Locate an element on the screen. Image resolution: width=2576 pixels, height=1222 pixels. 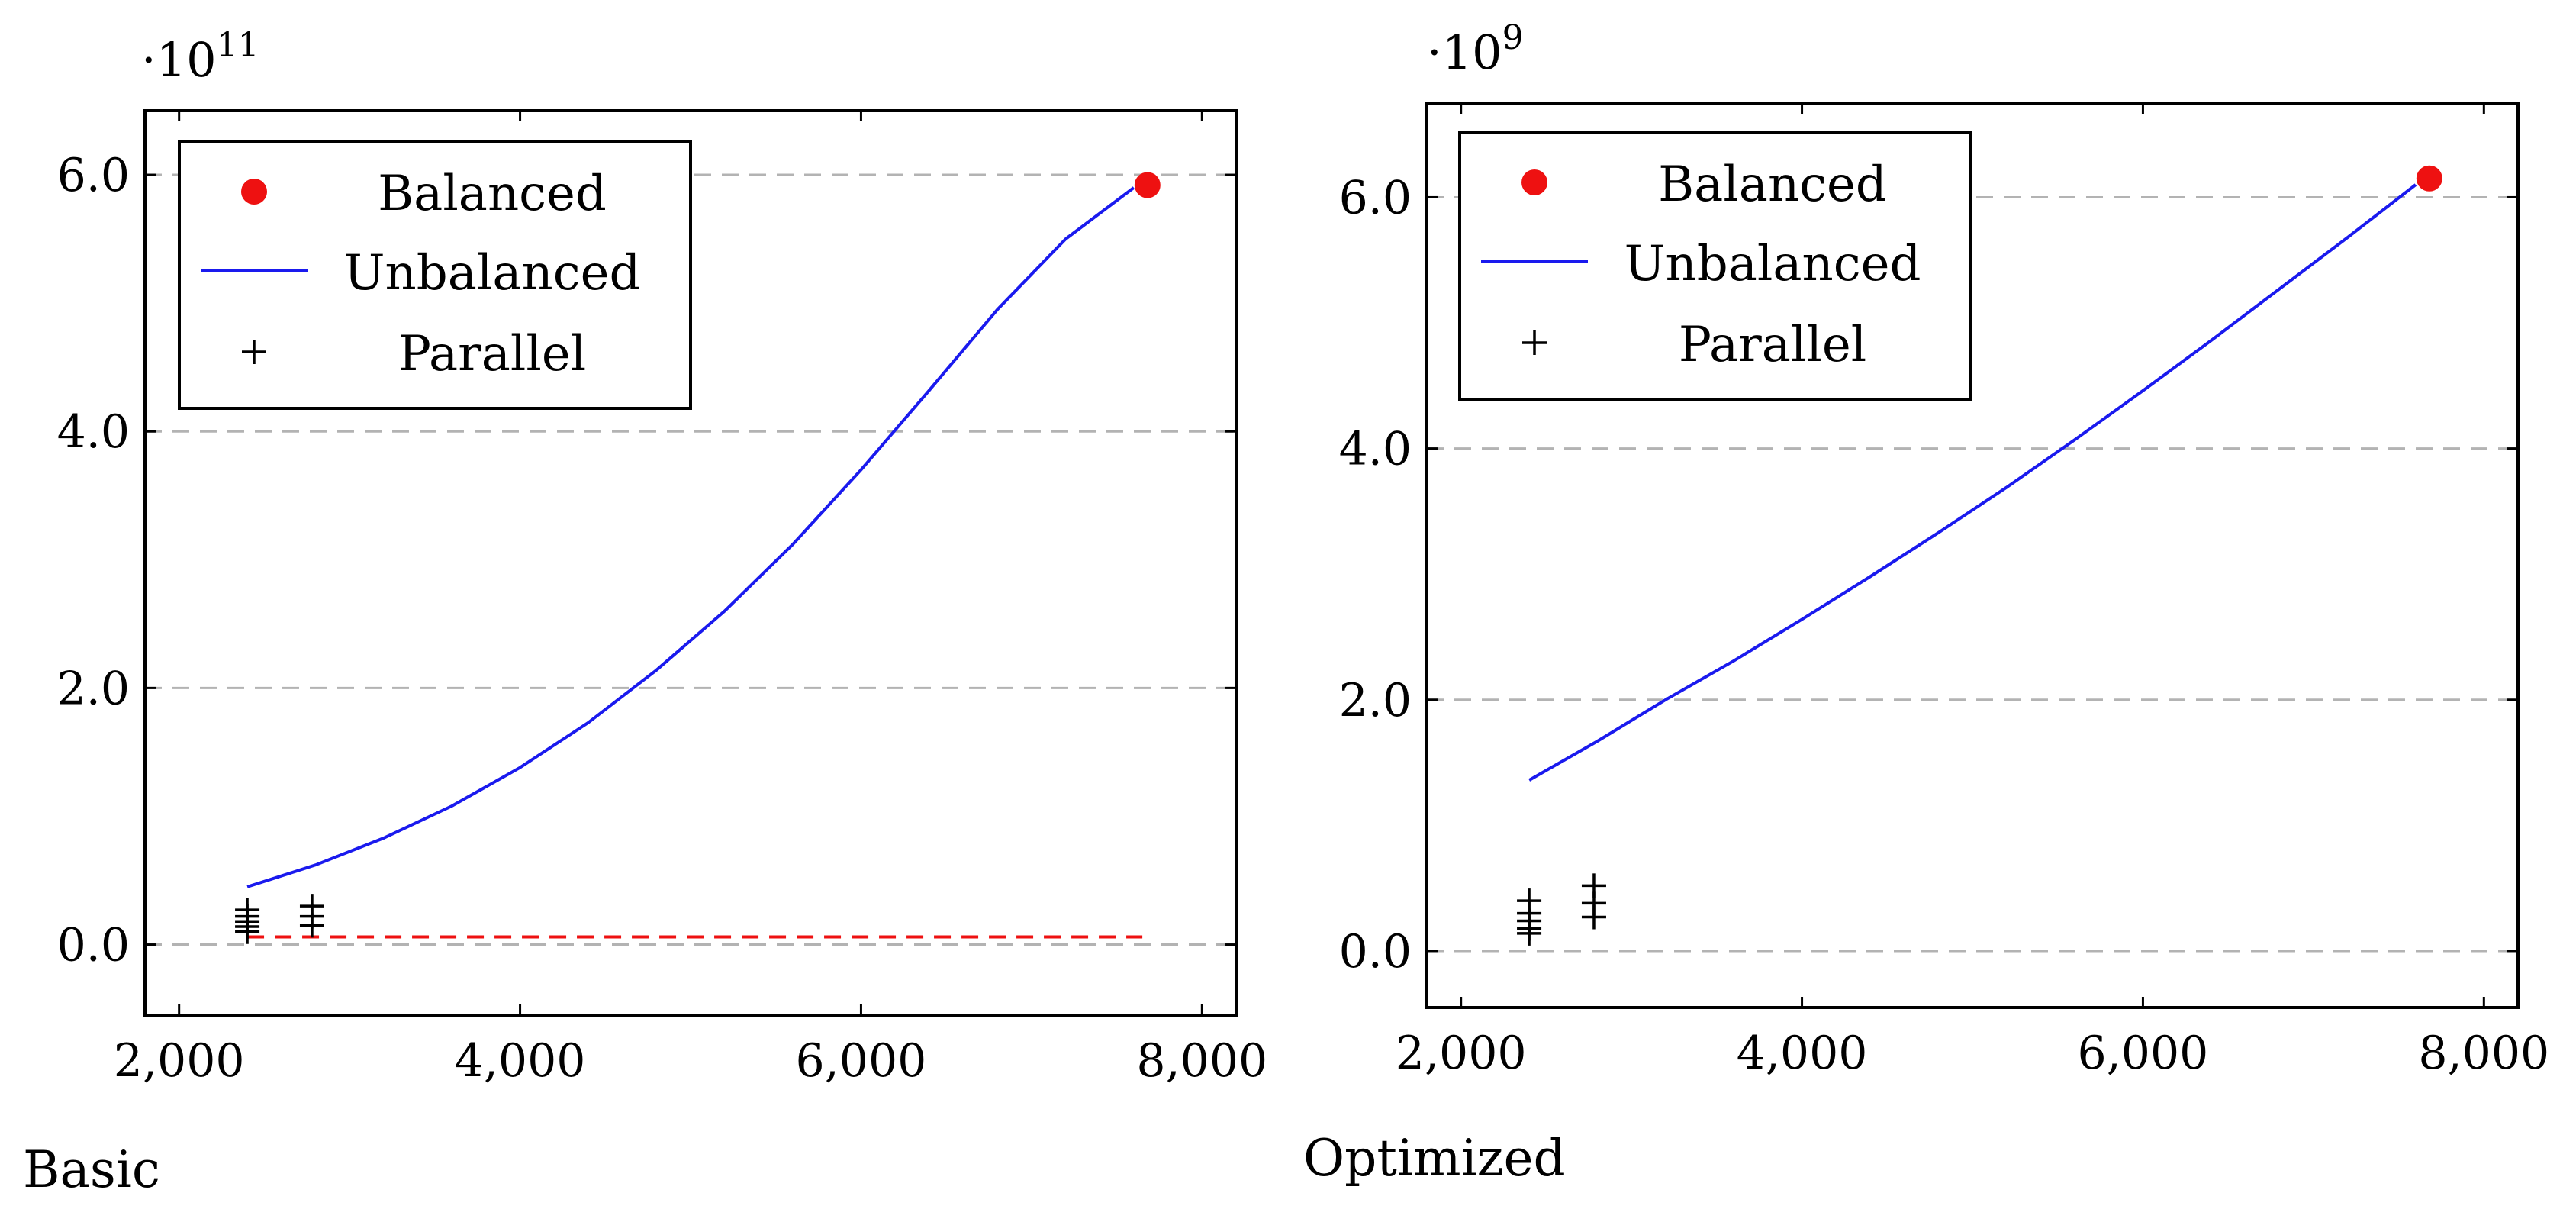
axis-multiplier: ·1011 is located at coordinates (200, 57).